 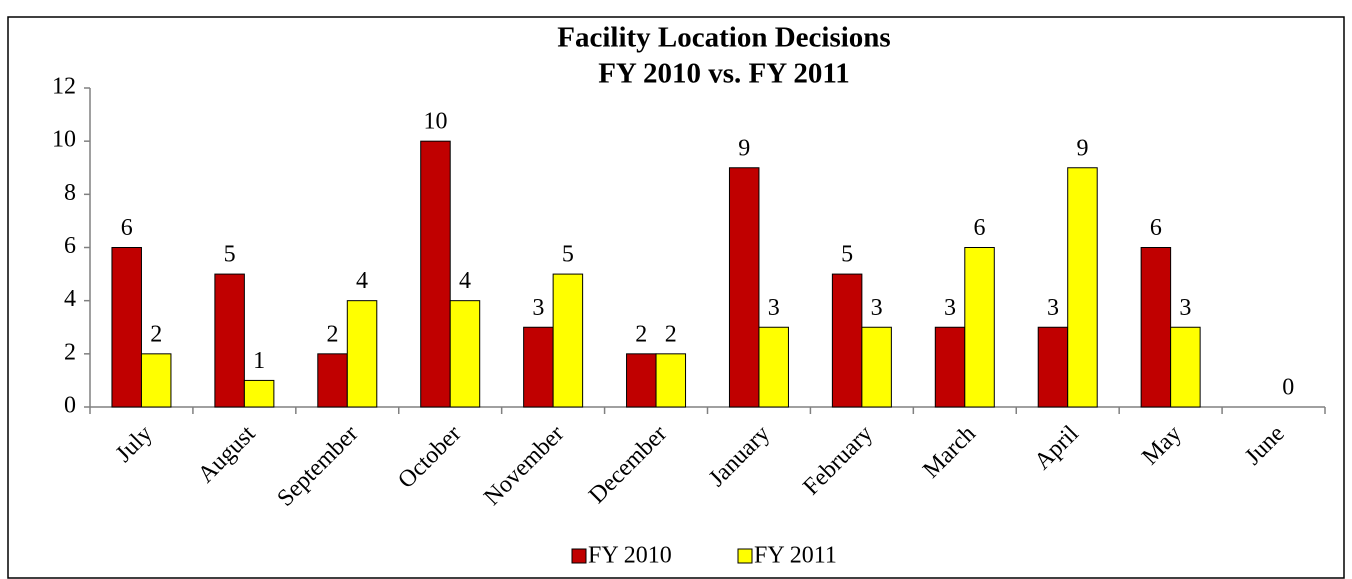 What do you see at coordinates (1288, 388) in the screenshot?
I see `data-label: 0` at bounding box center [1288, 388].